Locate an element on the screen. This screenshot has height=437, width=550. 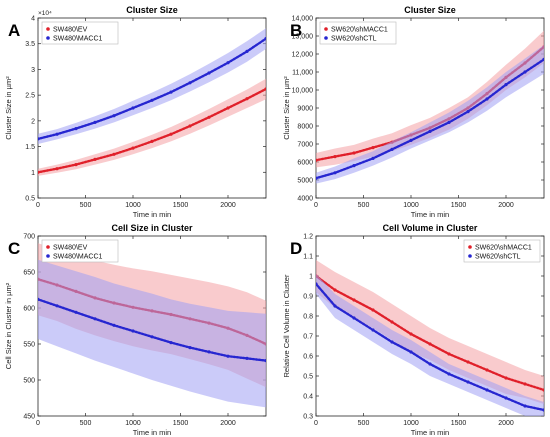
y-tick-label: 8000 is located at coordinates (305, 127).